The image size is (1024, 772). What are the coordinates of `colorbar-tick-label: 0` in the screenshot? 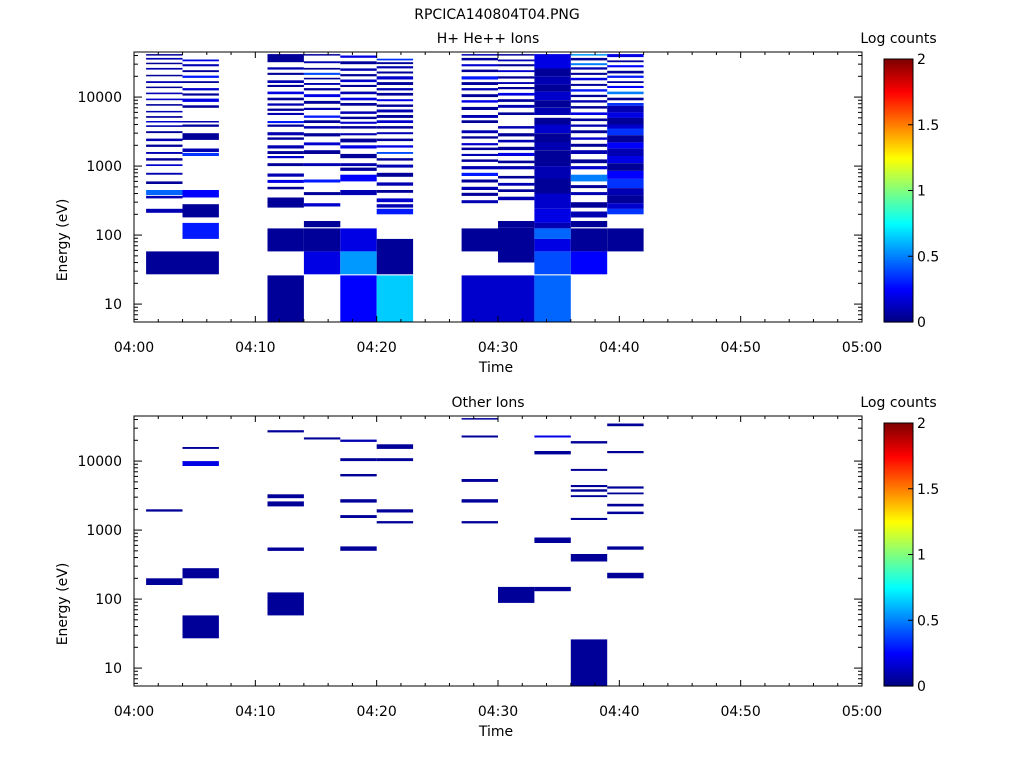 It's located at (921, 323).